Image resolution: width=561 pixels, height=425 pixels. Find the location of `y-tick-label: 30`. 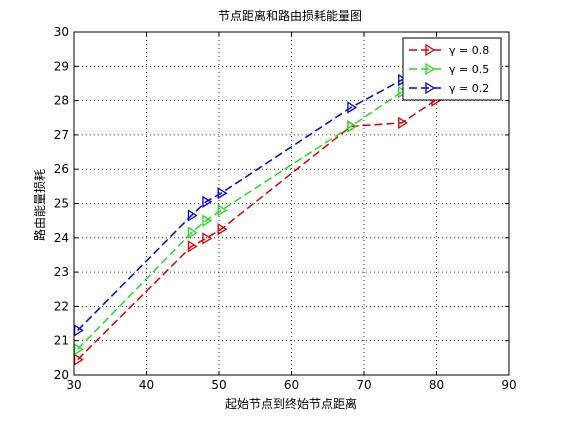

y-tick-label: 30 is located at coordinates (61, 32).